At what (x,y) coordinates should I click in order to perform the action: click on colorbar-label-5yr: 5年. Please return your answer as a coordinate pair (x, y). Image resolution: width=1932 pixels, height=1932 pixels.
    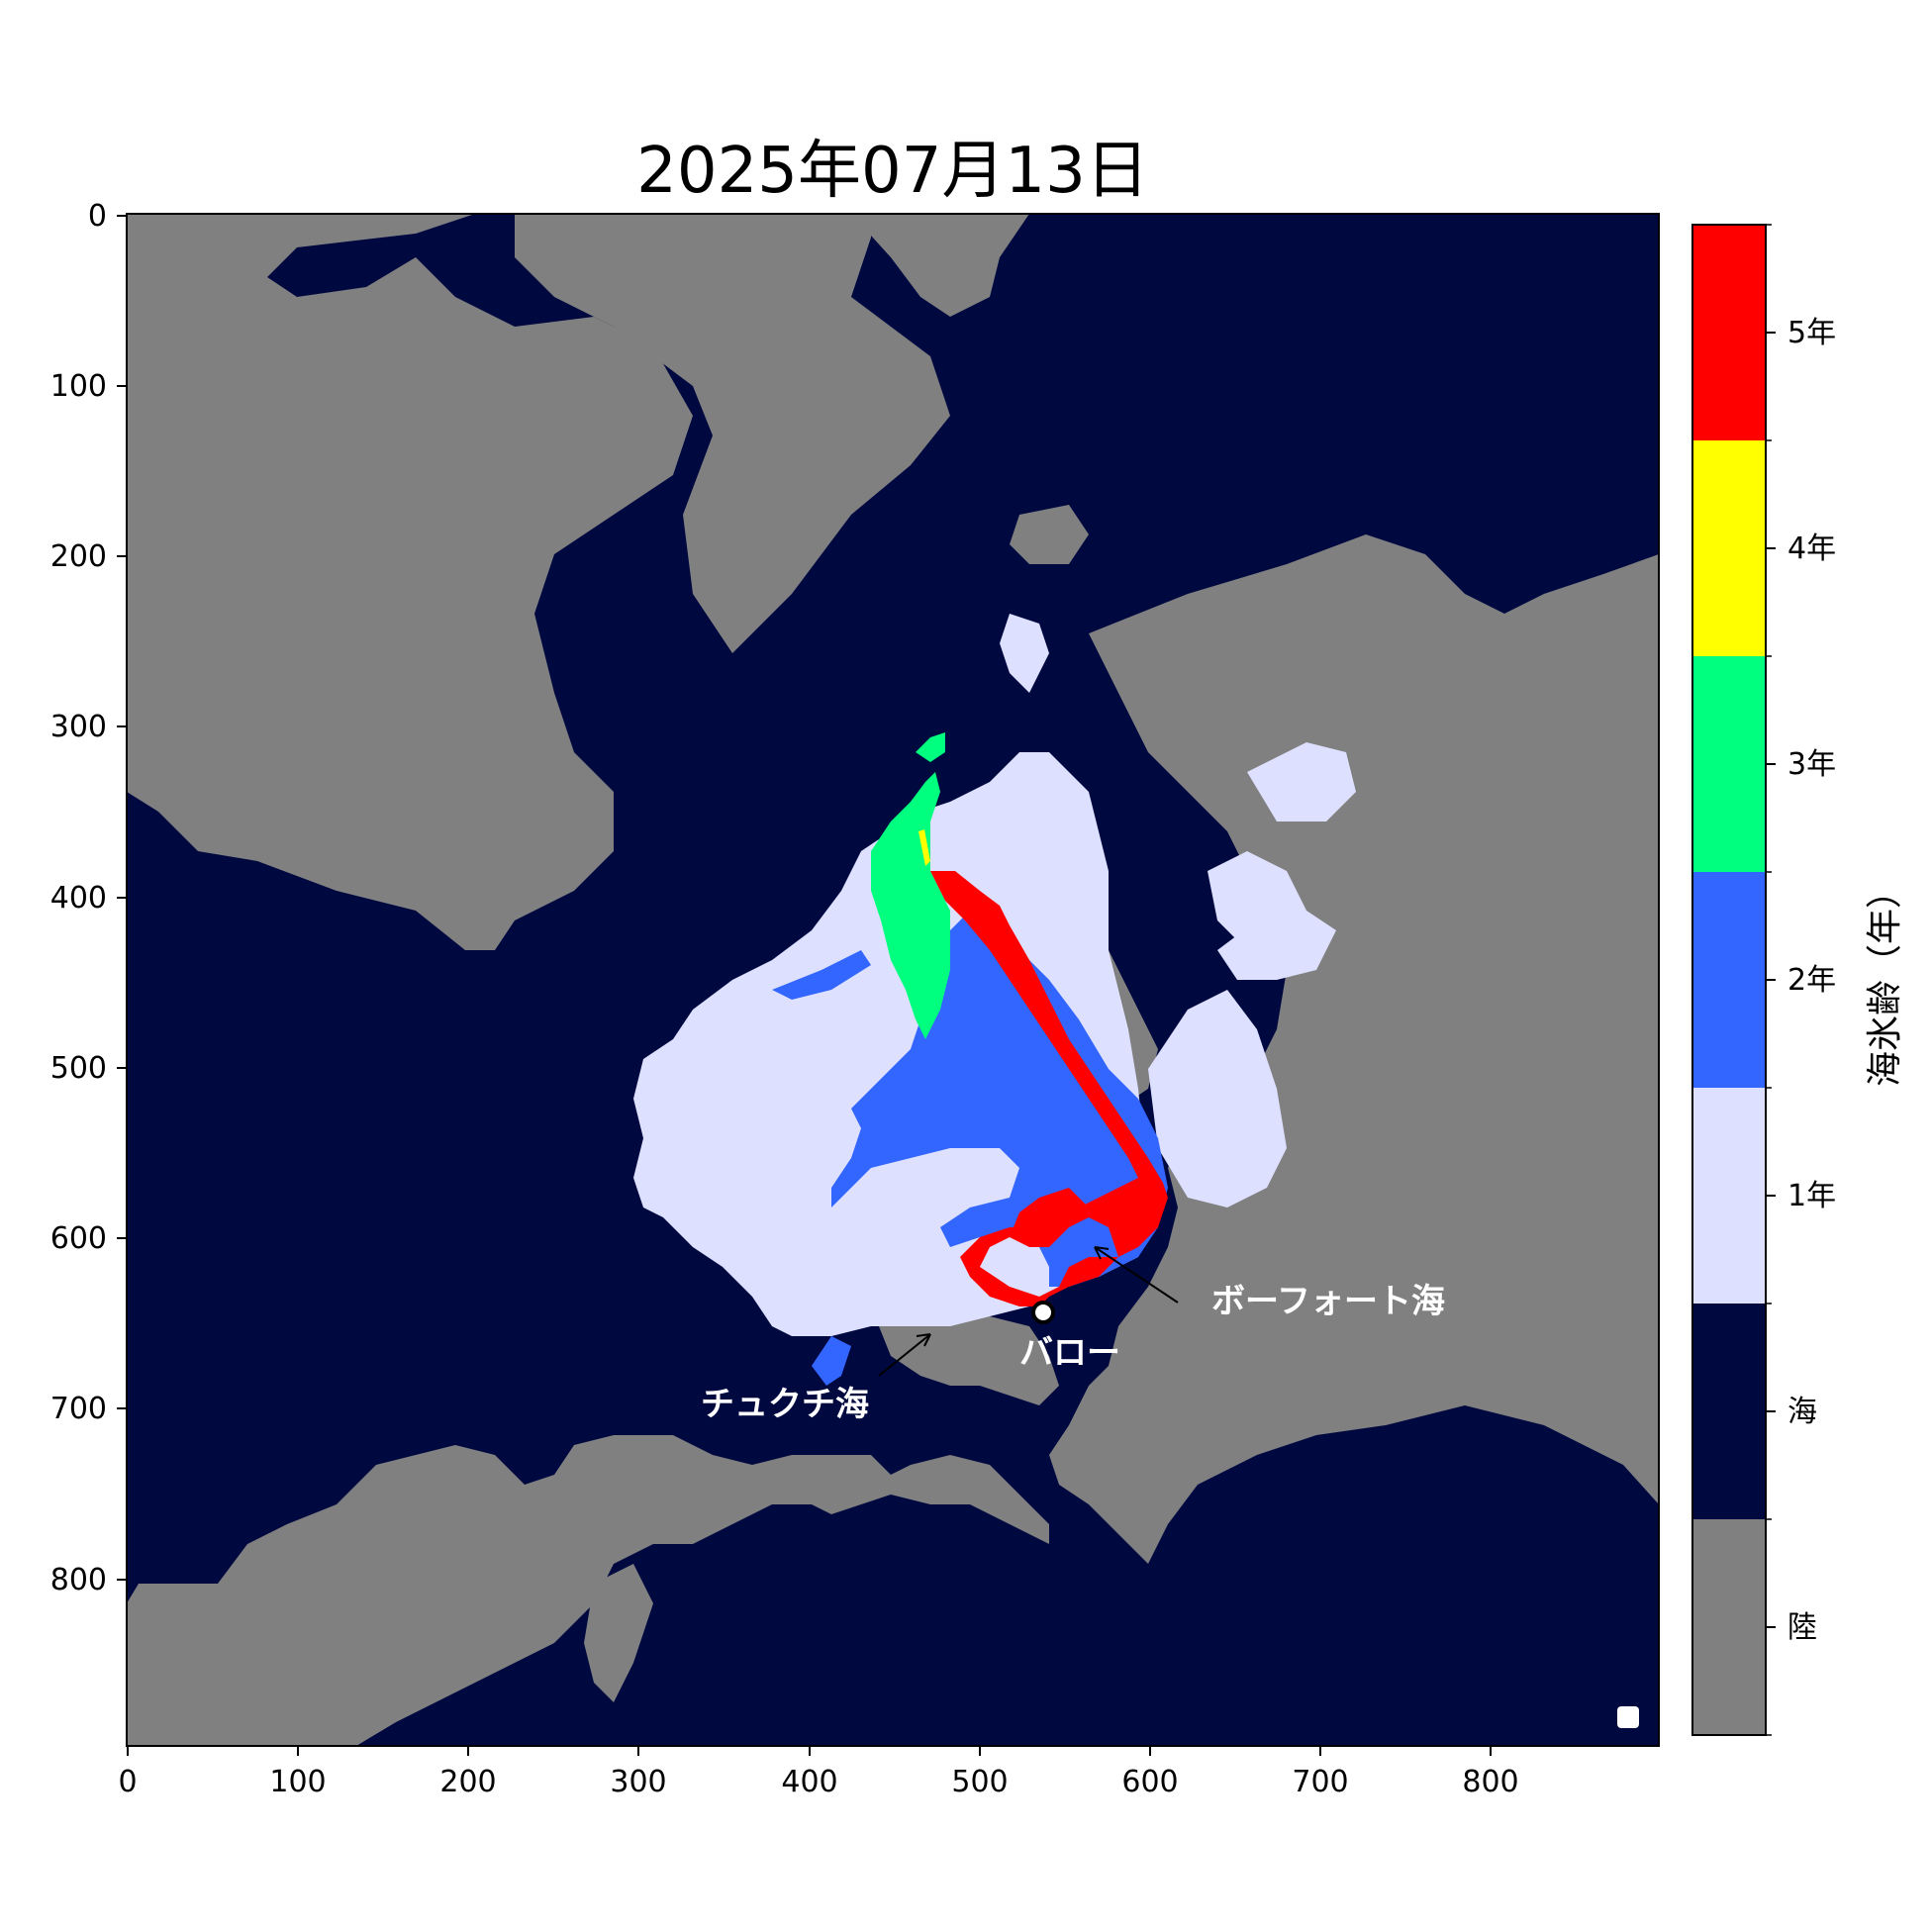
    Looking at the image, I should click on (1811, 333).